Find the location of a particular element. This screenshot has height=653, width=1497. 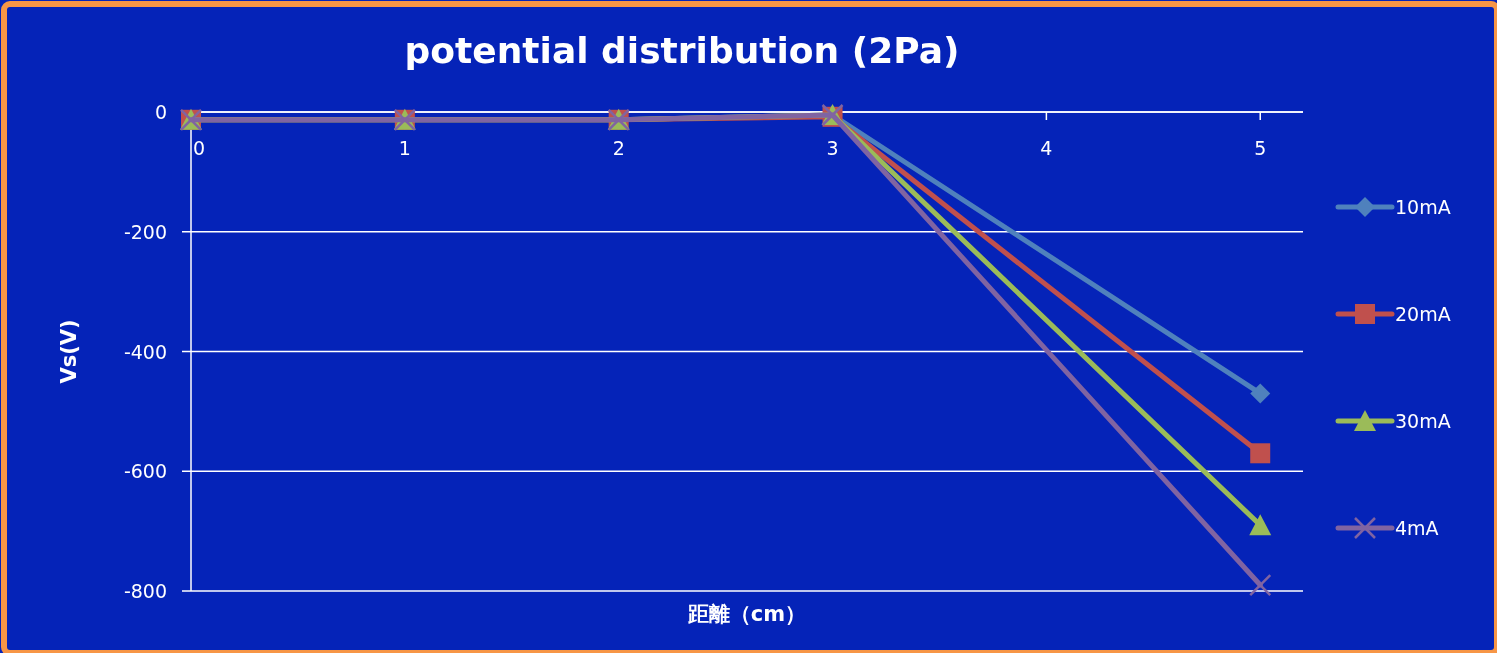

y-tick-label: -600 is located at coordinates (145, 471).